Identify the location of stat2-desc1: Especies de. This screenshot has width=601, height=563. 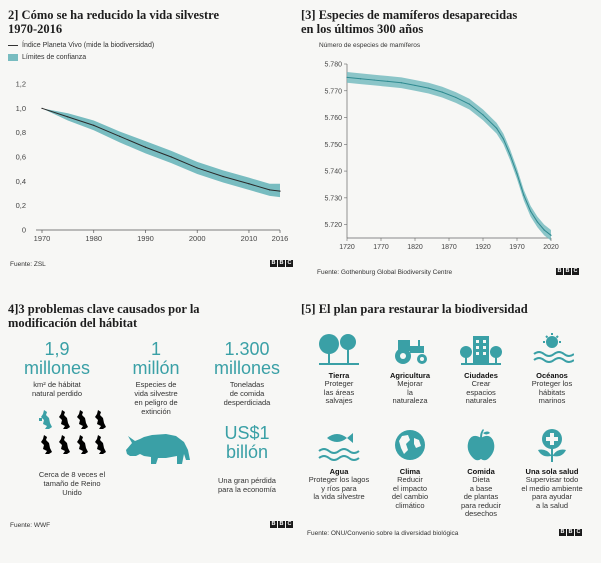
(156, 384).